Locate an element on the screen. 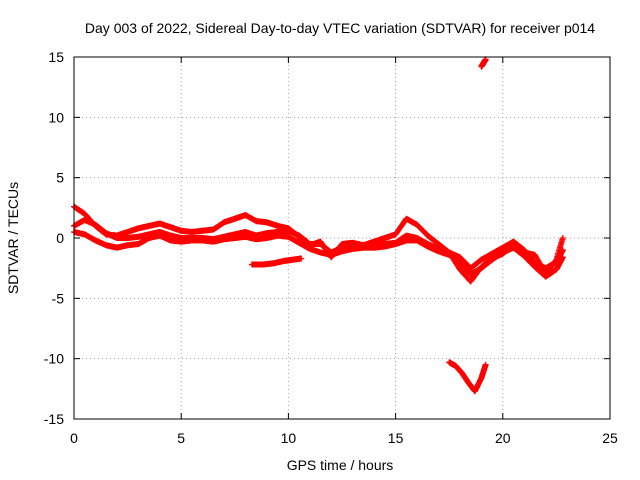 The width and height of the screenshot is (640, 480). series-track-c is located at coordinates (318, 254).